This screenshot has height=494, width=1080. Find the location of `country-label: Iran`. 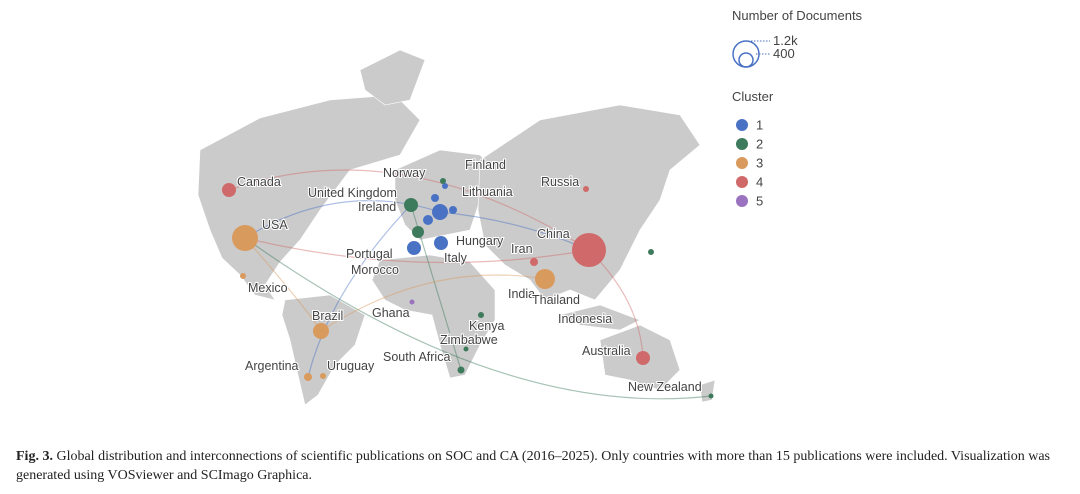

country-label: Iran is located at coordinates (522, 249).